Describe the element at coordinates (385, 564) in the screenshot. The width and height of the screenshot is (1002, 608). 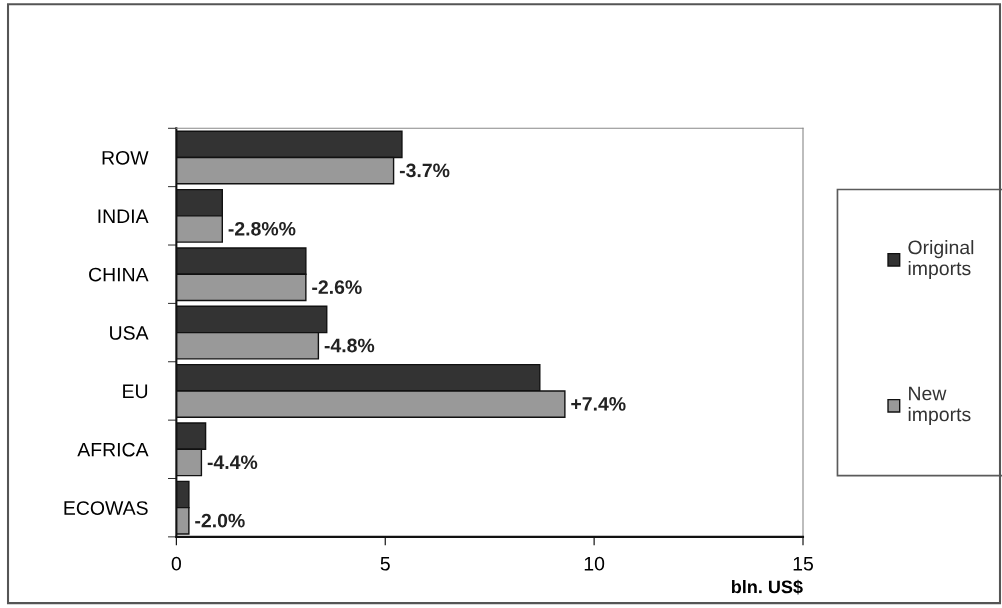
I see `x-tick-label: 5` at that location.